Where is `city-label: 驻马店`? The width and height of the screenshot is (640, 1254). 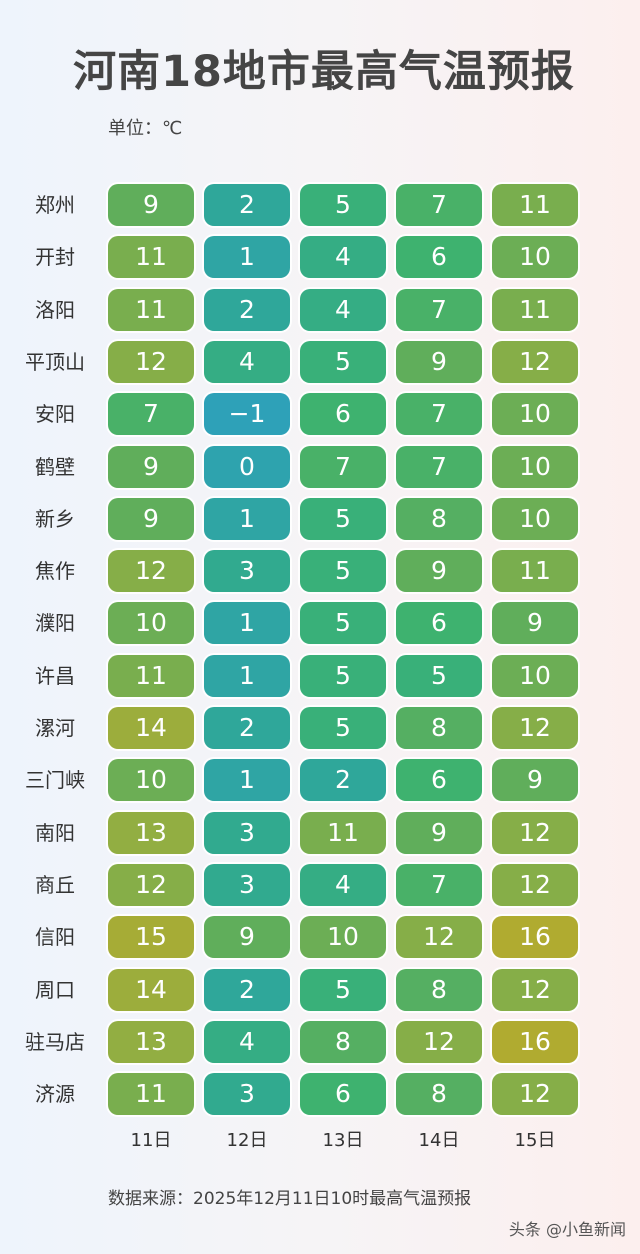
city-label: 驻马店 is located at coordinates (55, 1042).